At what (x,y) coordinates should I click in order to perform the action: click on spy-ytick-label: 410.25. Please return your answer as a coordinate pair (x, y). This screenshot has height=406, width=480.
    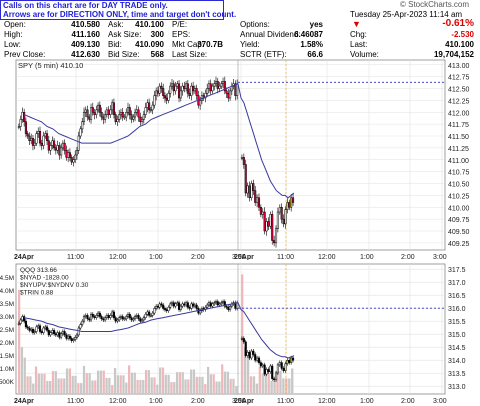
    Looking at the image, I should click on (459, 196).